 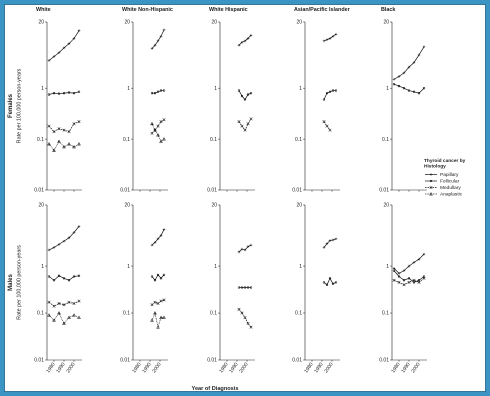 I want to click on y-tick-label-females-black-0: 20, so click(x=386, y=23).